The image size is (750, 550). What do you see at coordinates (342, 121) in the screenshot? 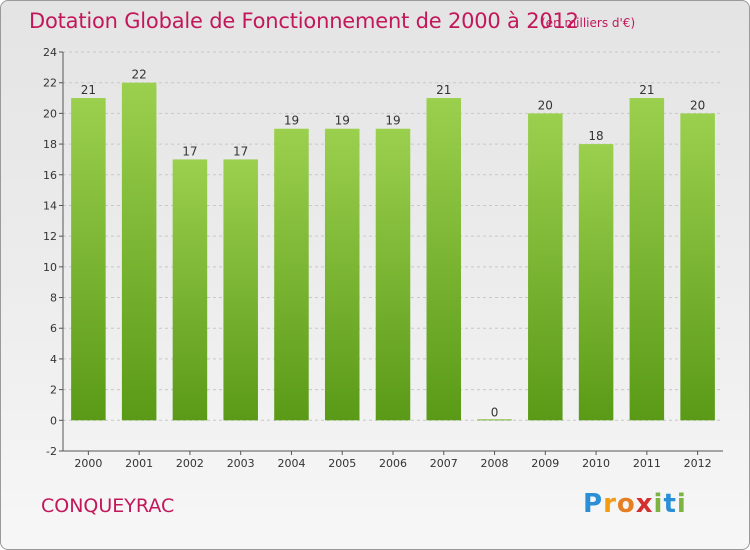
I see `value-label-2005: 19` at bounding box center [342, 121].